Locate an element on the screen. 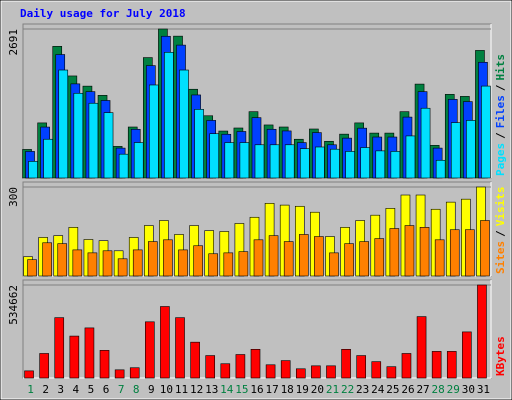  legend-entry: Sites is located at coordinates (500, 257).